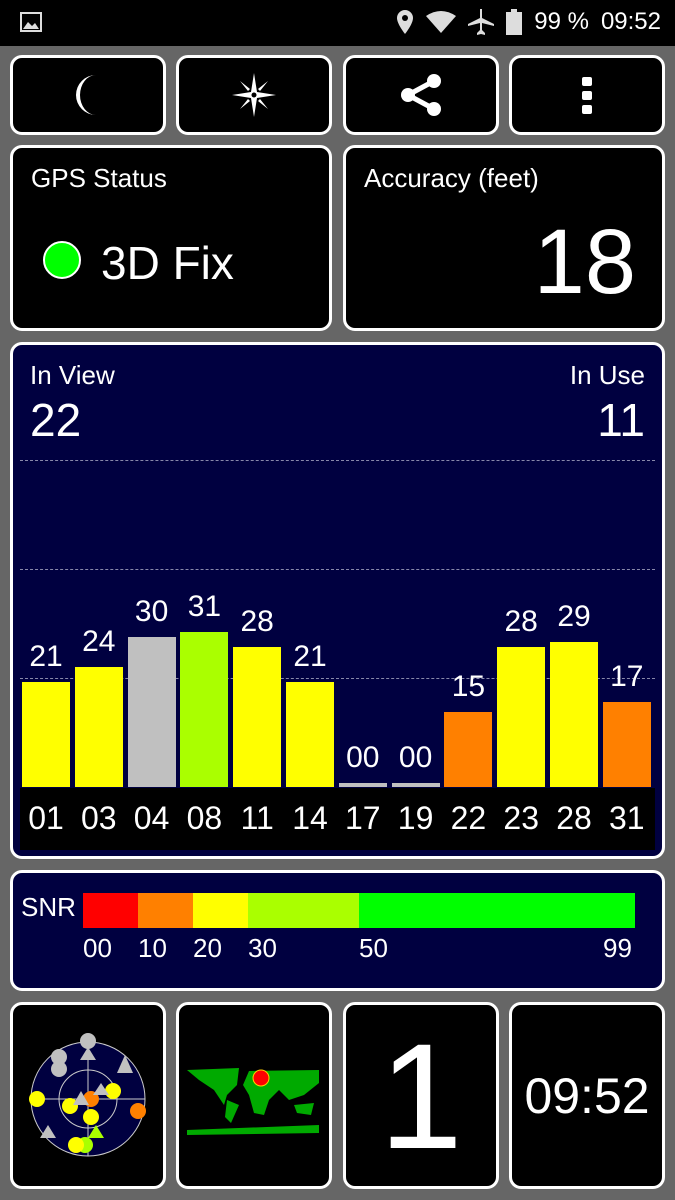 This screenshot has height=1200, width=675. I want to click on snr-label: SNR, so click(48, 907).